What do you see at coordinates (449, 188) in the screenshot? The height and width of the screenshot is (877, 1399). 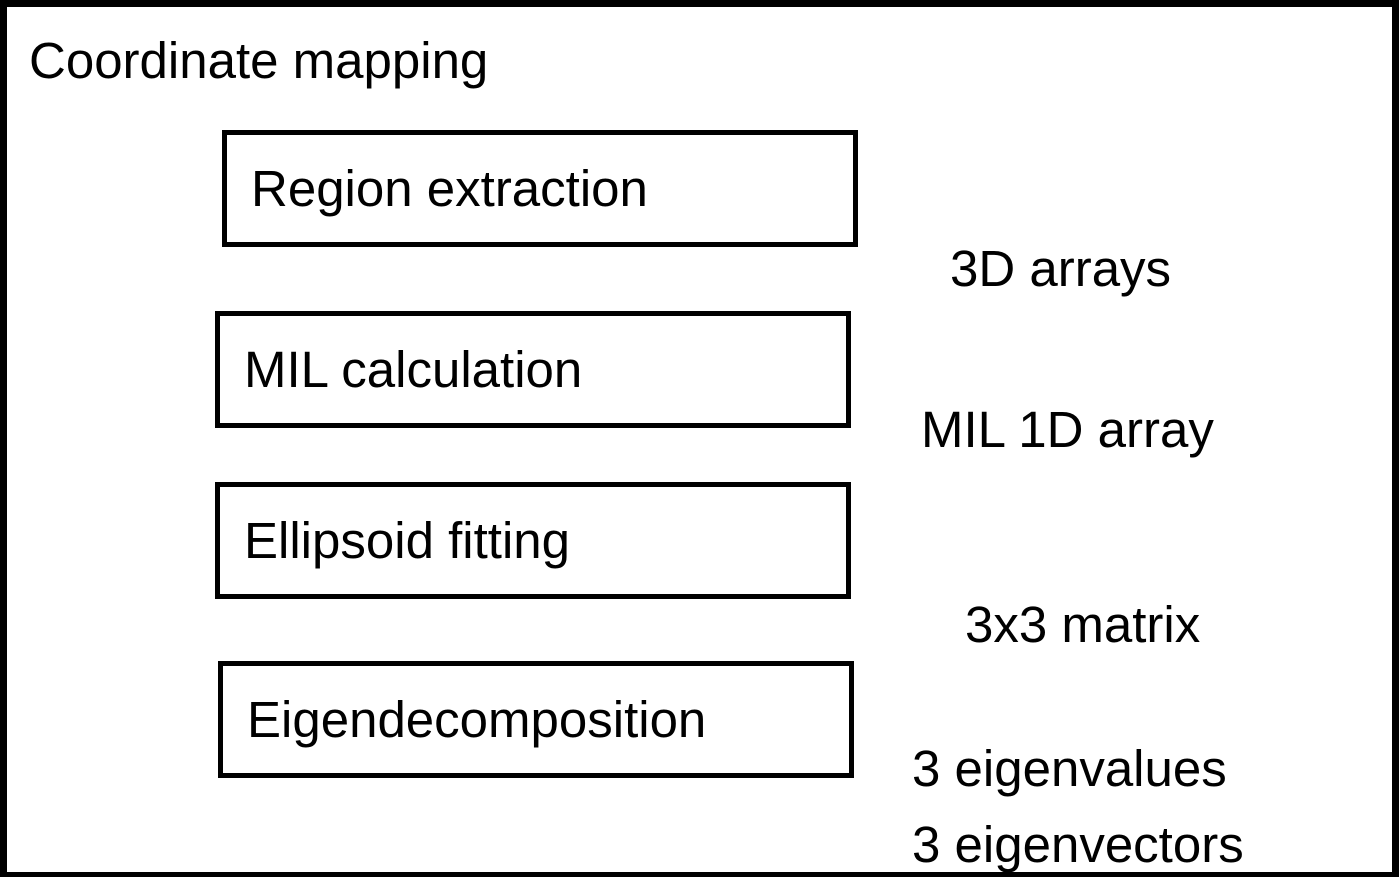 I see `step-label: Region extraction` at bounding box center [449, 188].